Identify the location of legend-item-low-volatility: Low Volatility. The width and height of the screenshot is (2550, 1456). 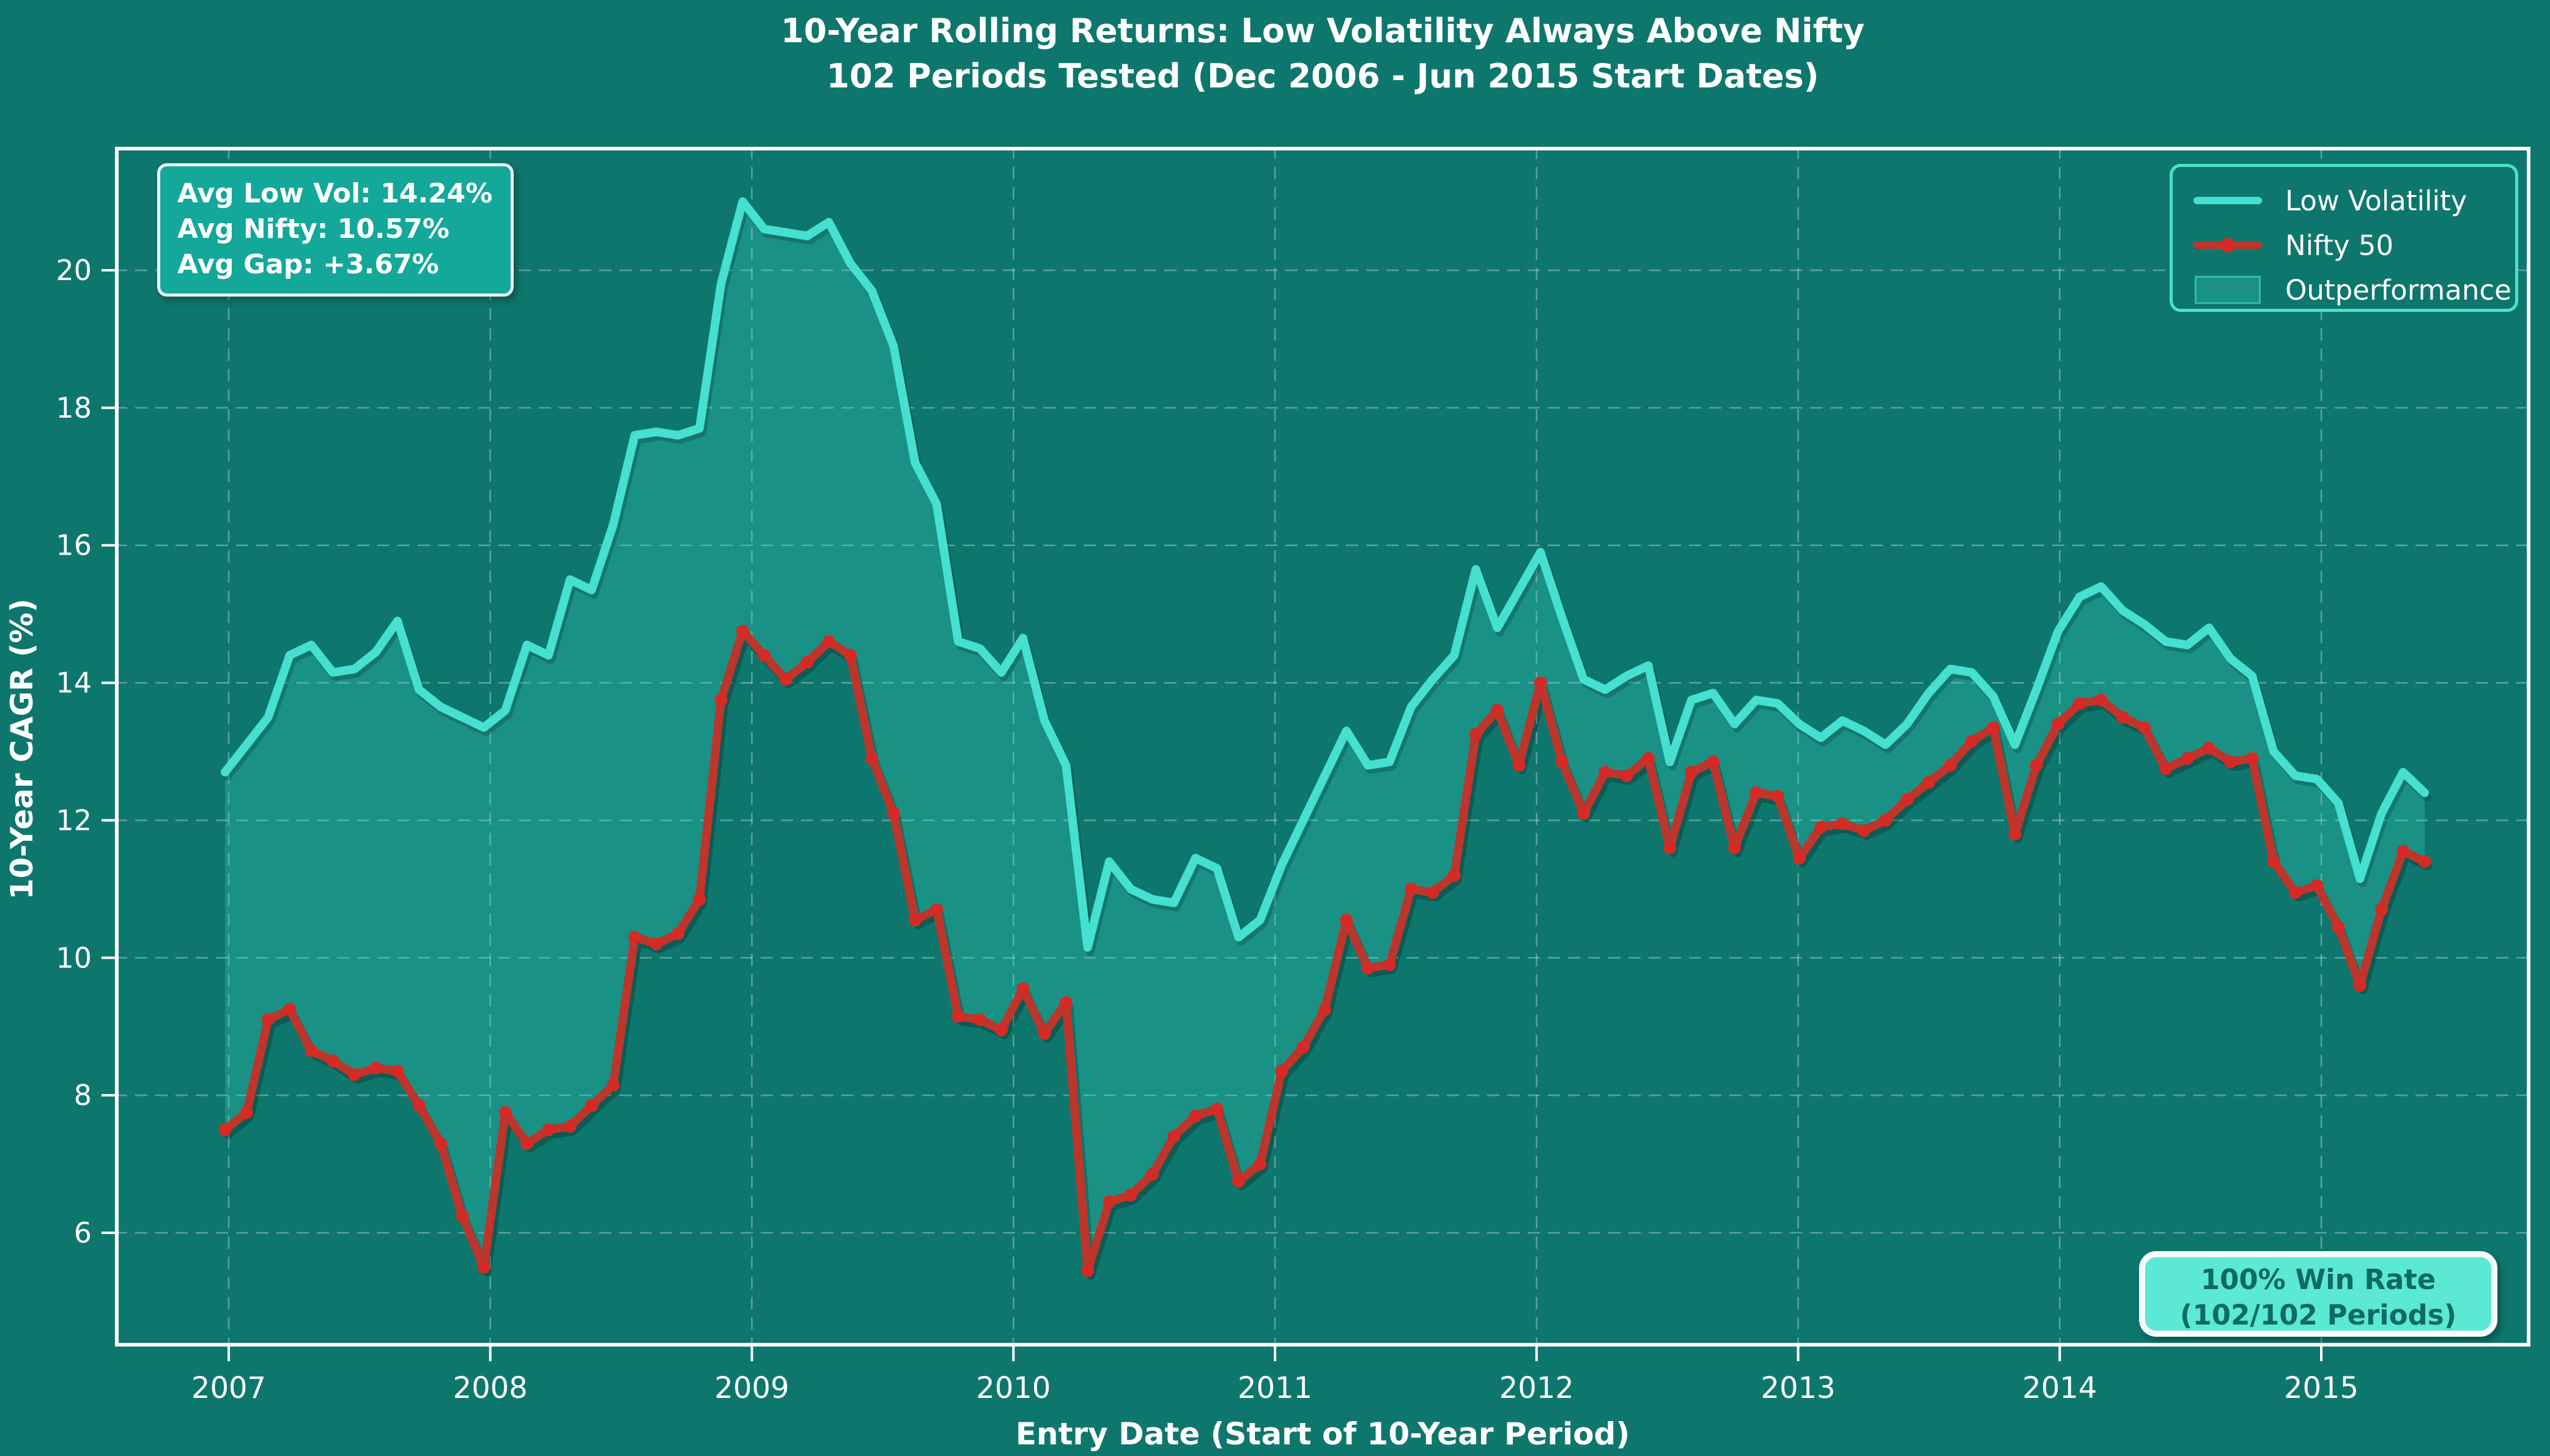
(2354, 200).